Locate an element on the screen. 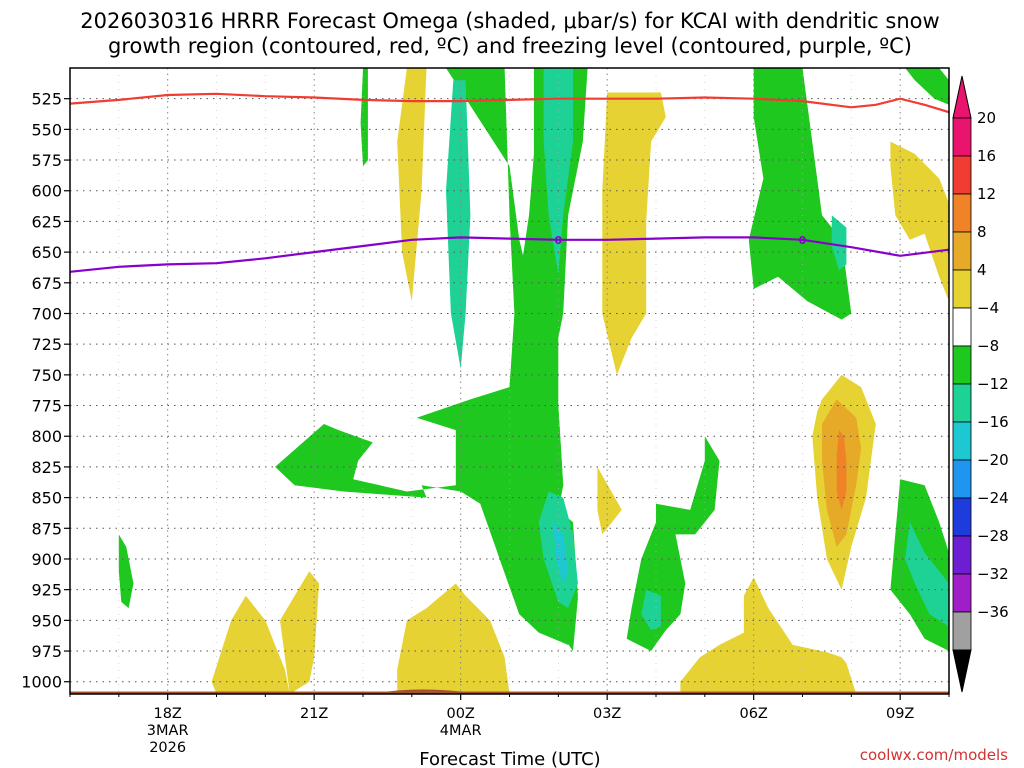 Image resolution: width=1024 pixels, height=768 pixels. colorbar-label-8: −16 is located at coordinates (993, 422).